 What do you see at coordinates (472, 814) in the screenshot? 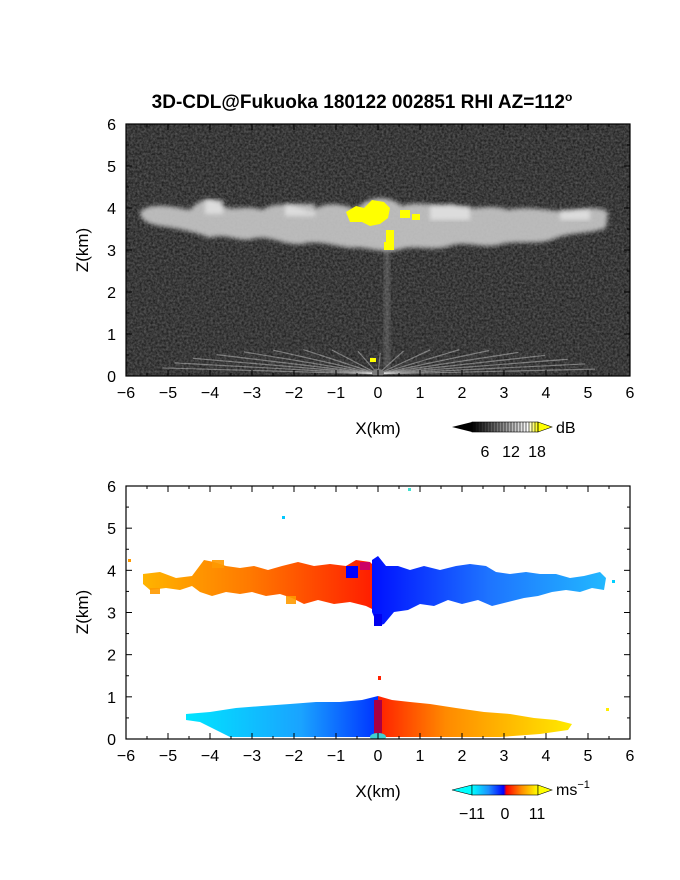
I see `velocity-colorbar-tick: −11` at bounding box center [472, 814].